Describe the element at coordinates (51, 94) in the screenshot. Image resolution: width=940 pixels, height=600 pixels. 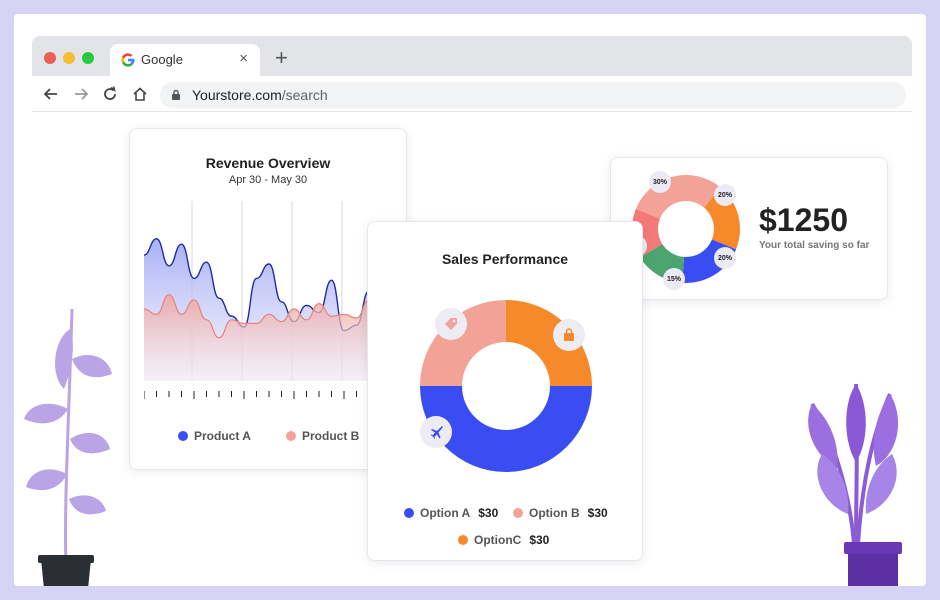
I see `back-arrow-icon` at that location.